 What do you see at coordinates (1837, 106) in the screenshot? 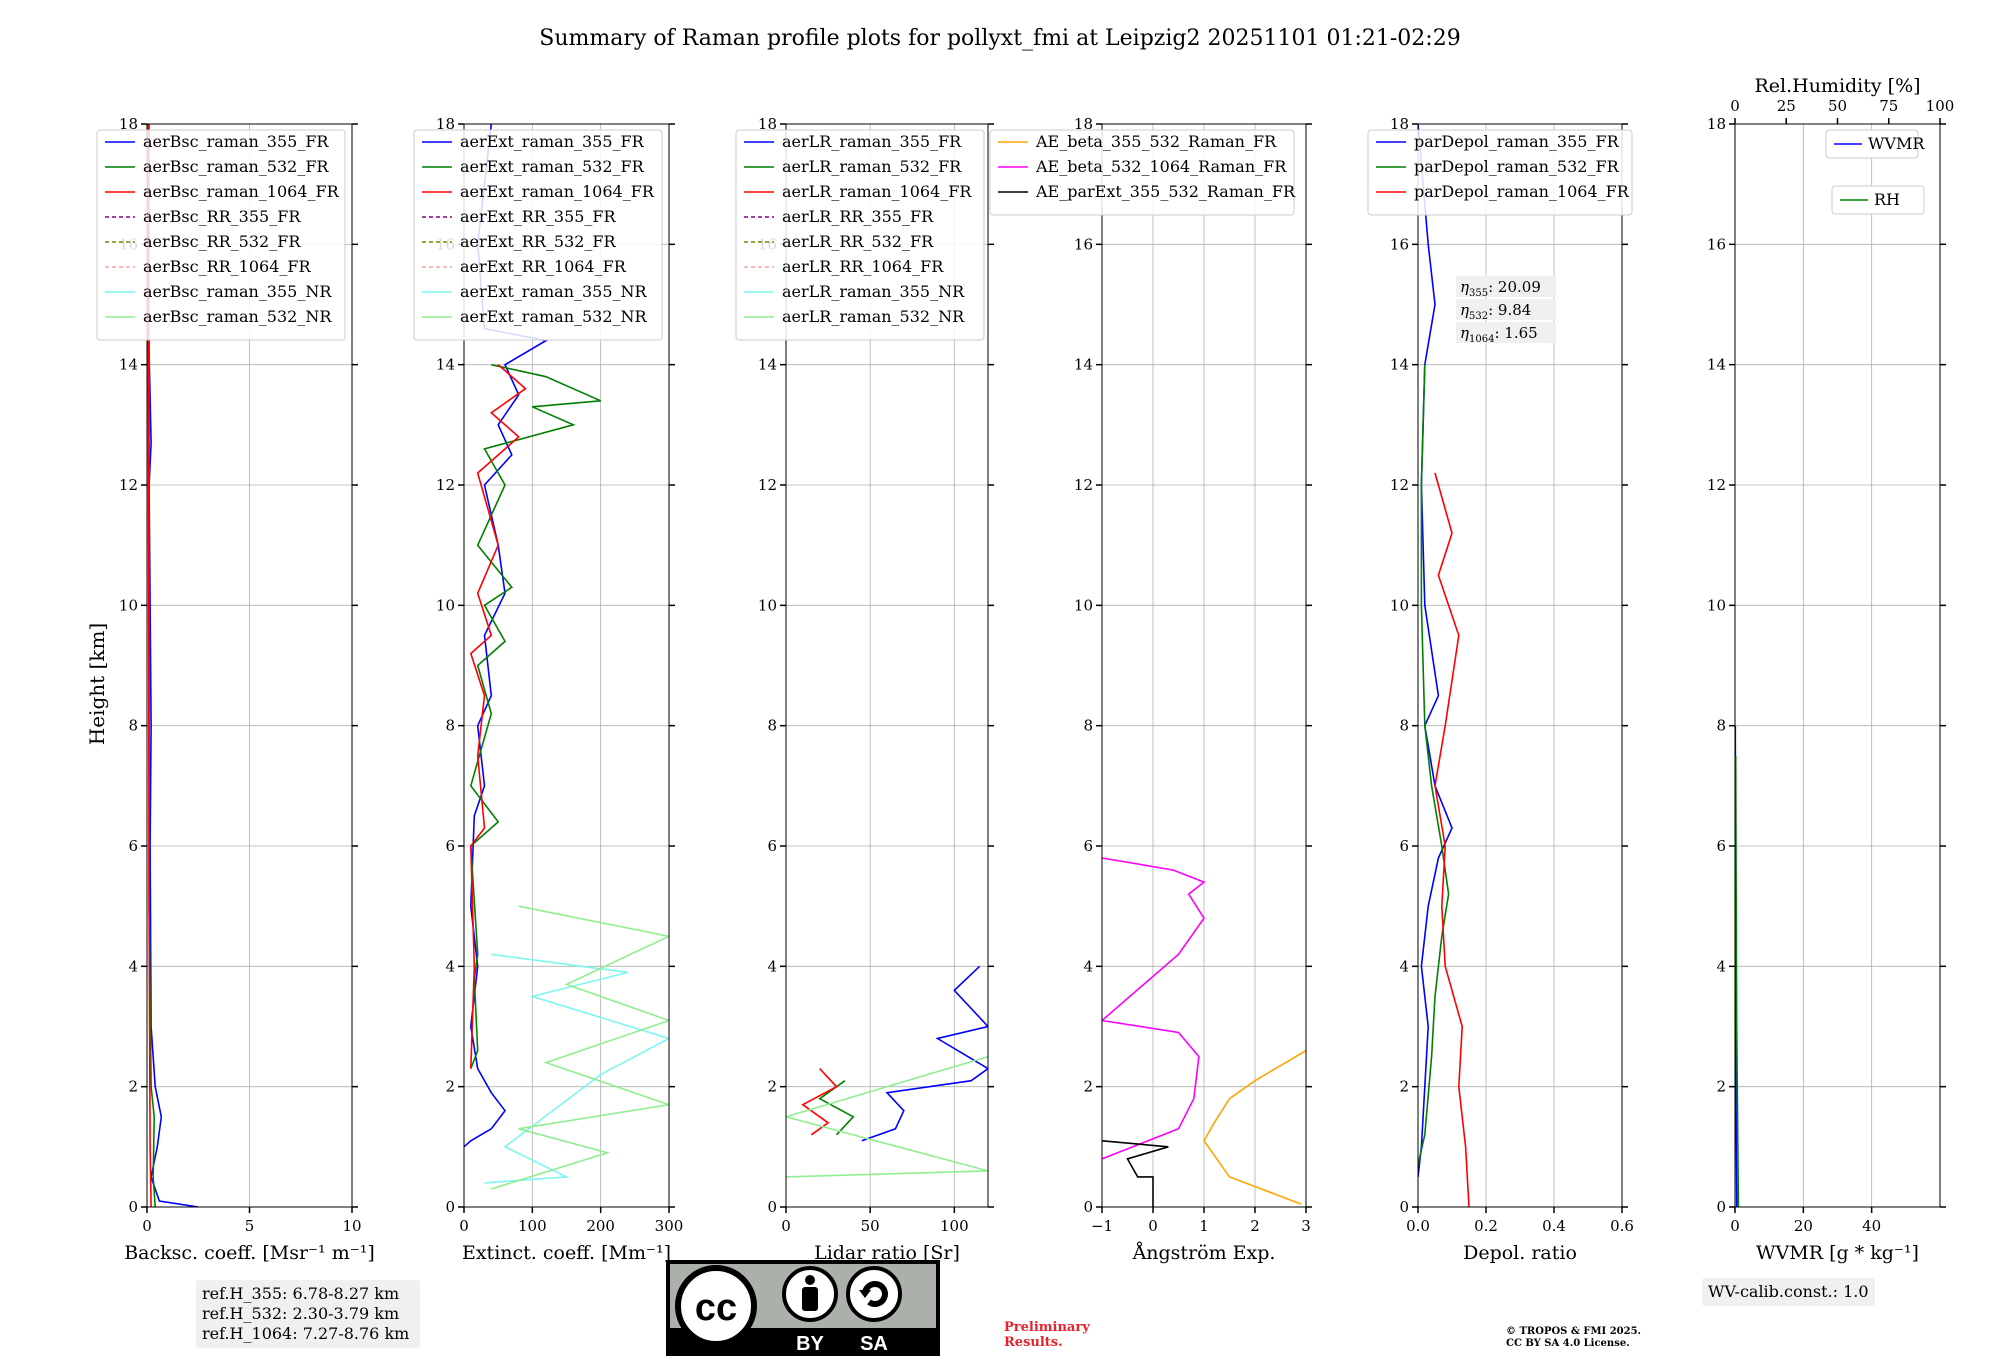
I see `top-x-tick-label: 50` at bounding box center [1837, 106].